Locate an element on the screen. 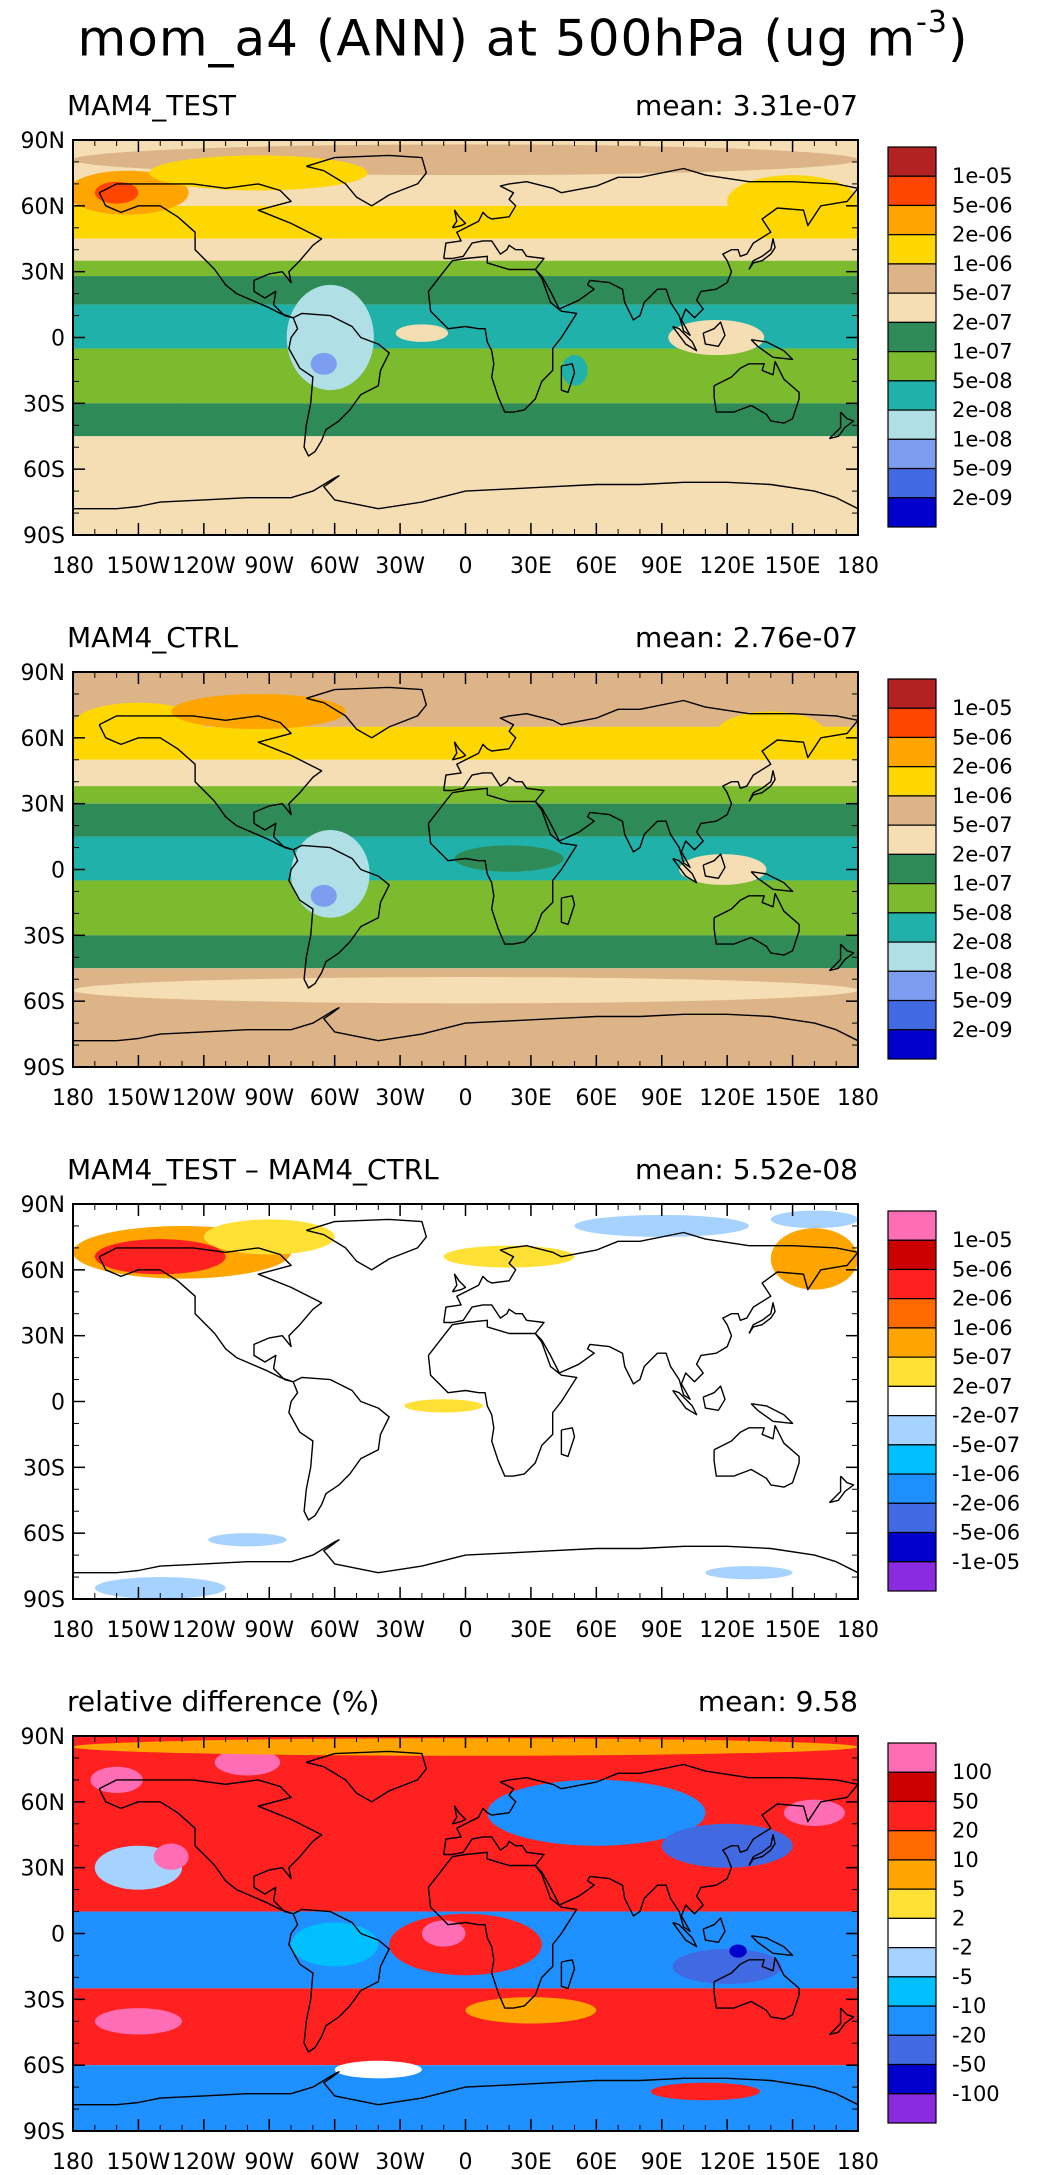 The width and height of the screenshot is (1046, 2175). figure-title-exponent: -3 is located at coordinates (932, 22).